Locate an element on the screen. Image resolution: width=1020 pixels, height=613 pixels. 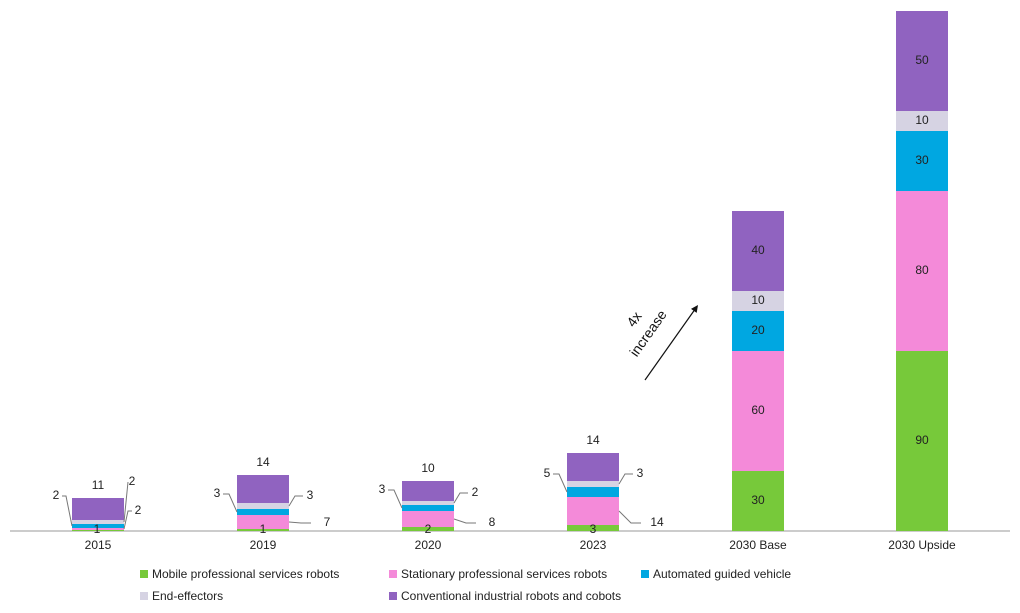
data-label-2030-upside-agv: 30 is located at coordinates (922, 160).